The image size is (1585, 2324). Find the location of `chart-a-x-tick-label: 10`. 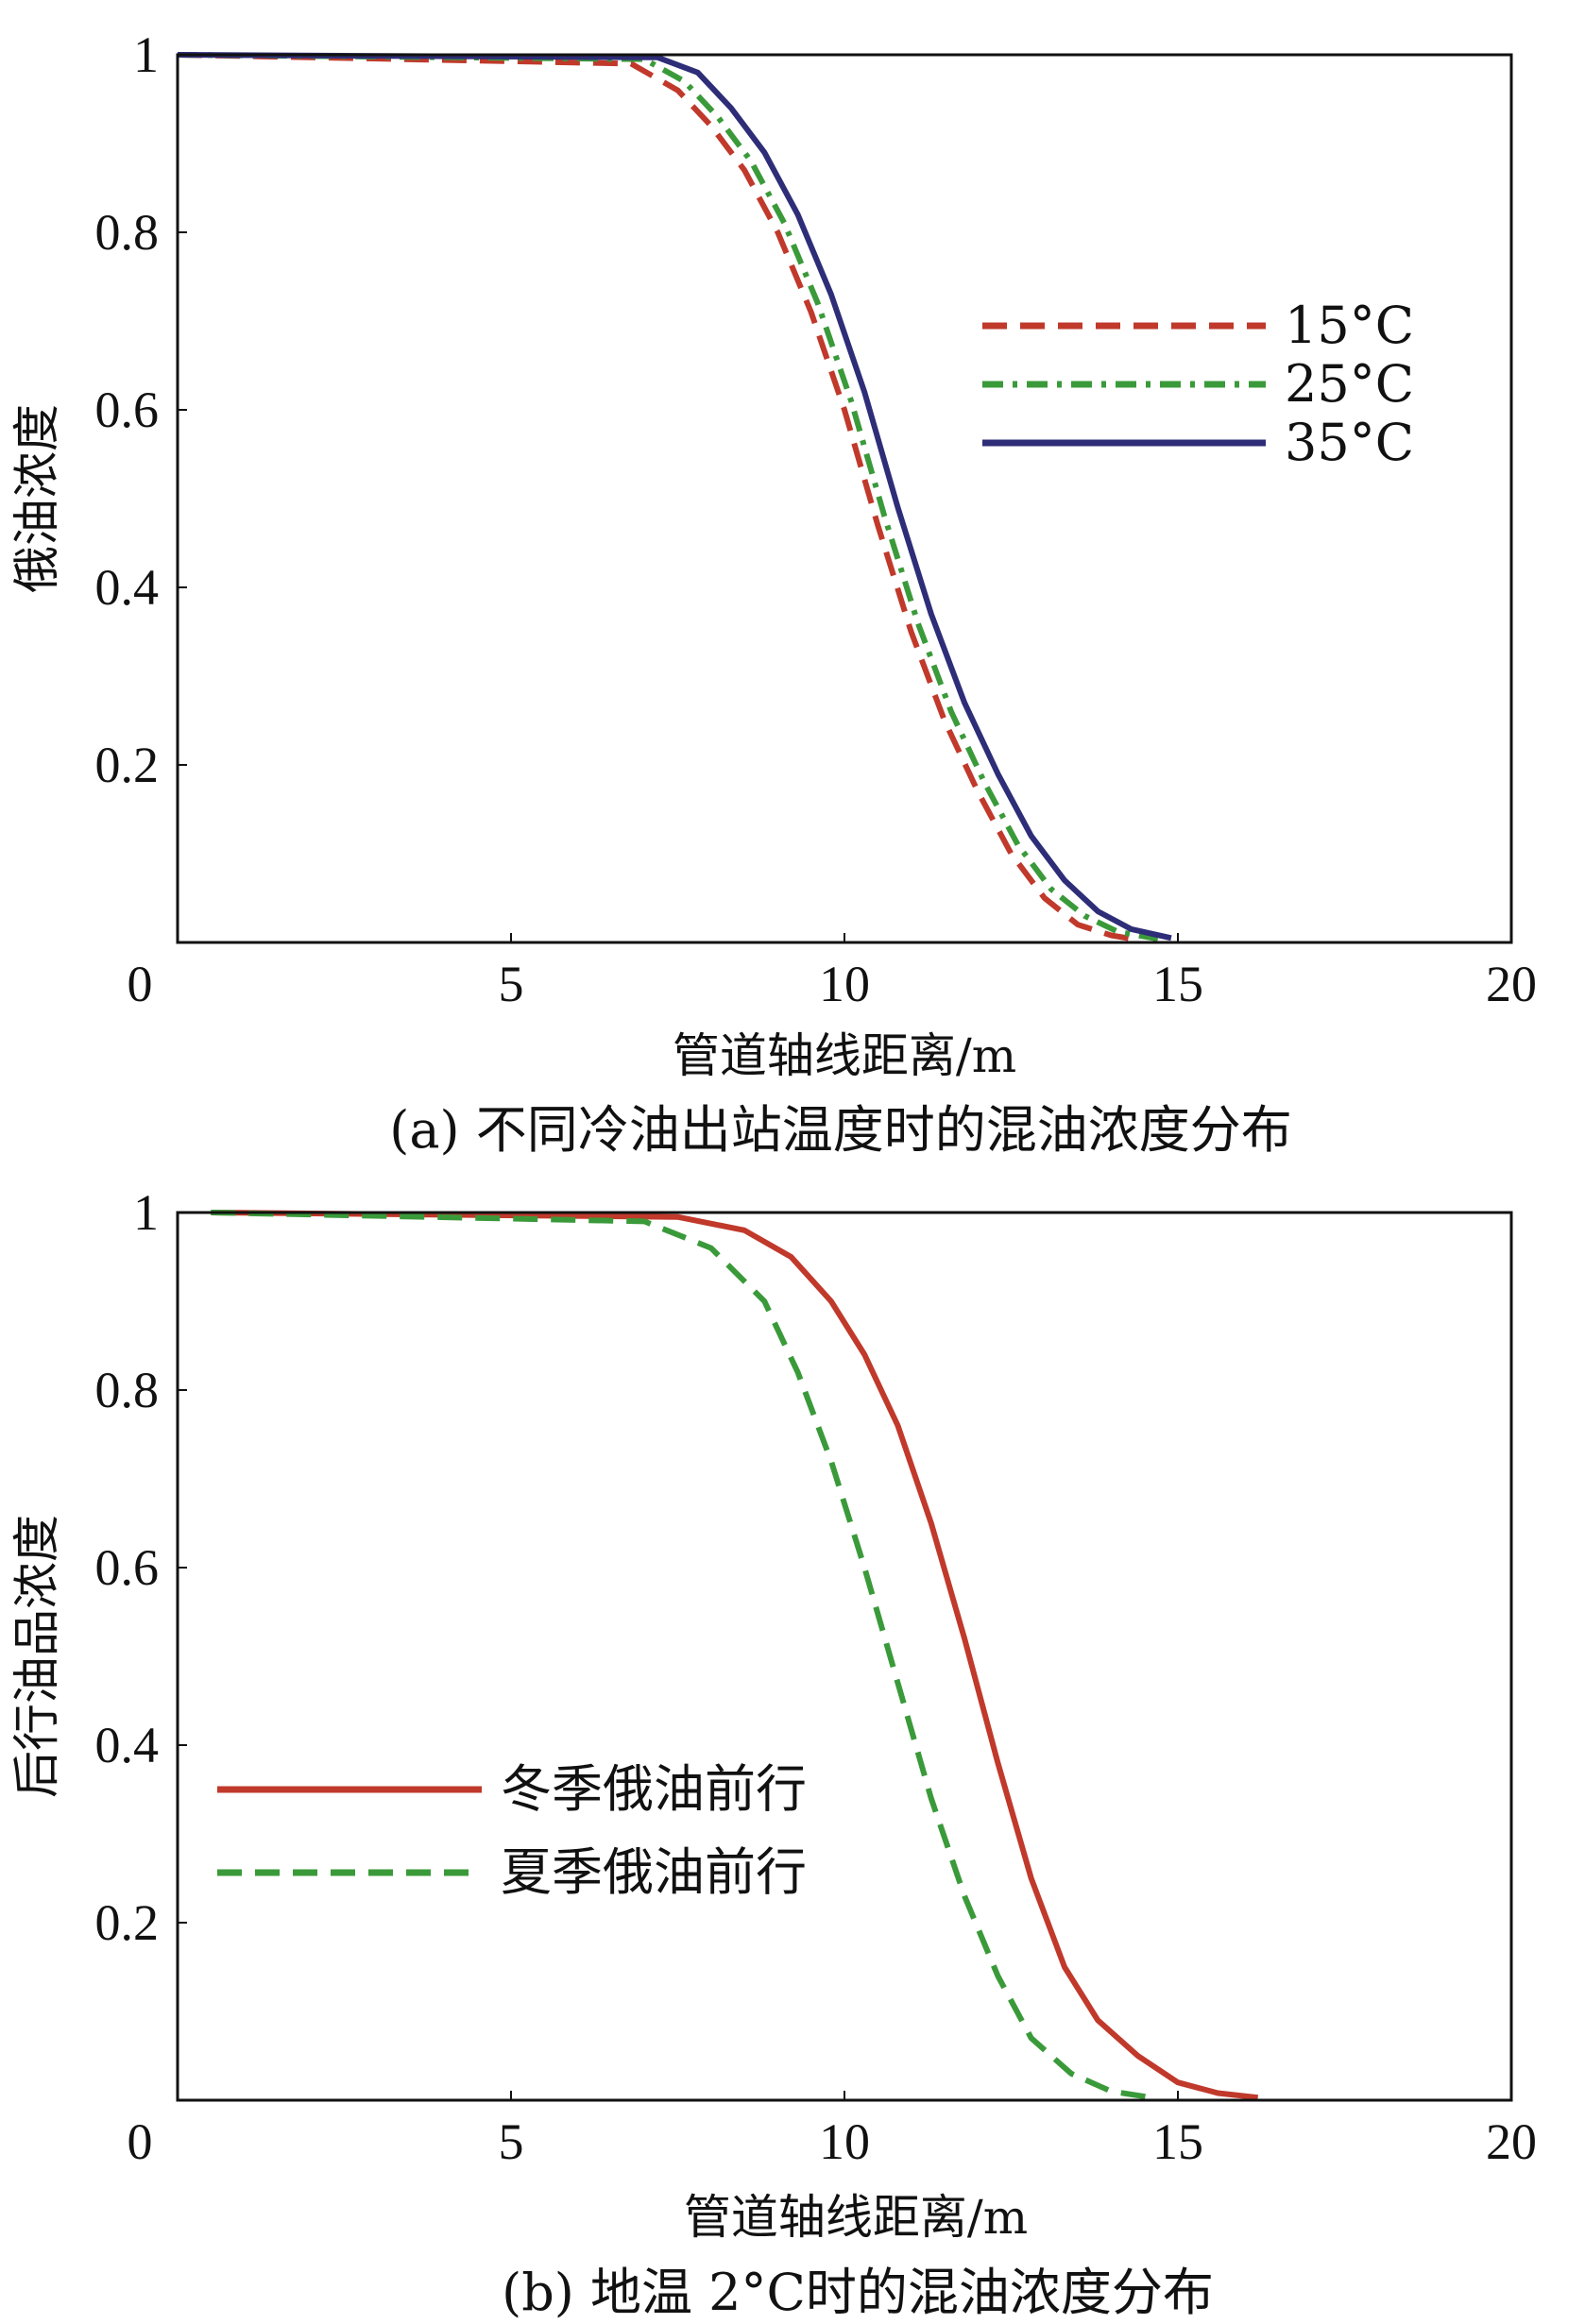

chart-a-x-tick-label: 10 is located at coordinates (844, 984).